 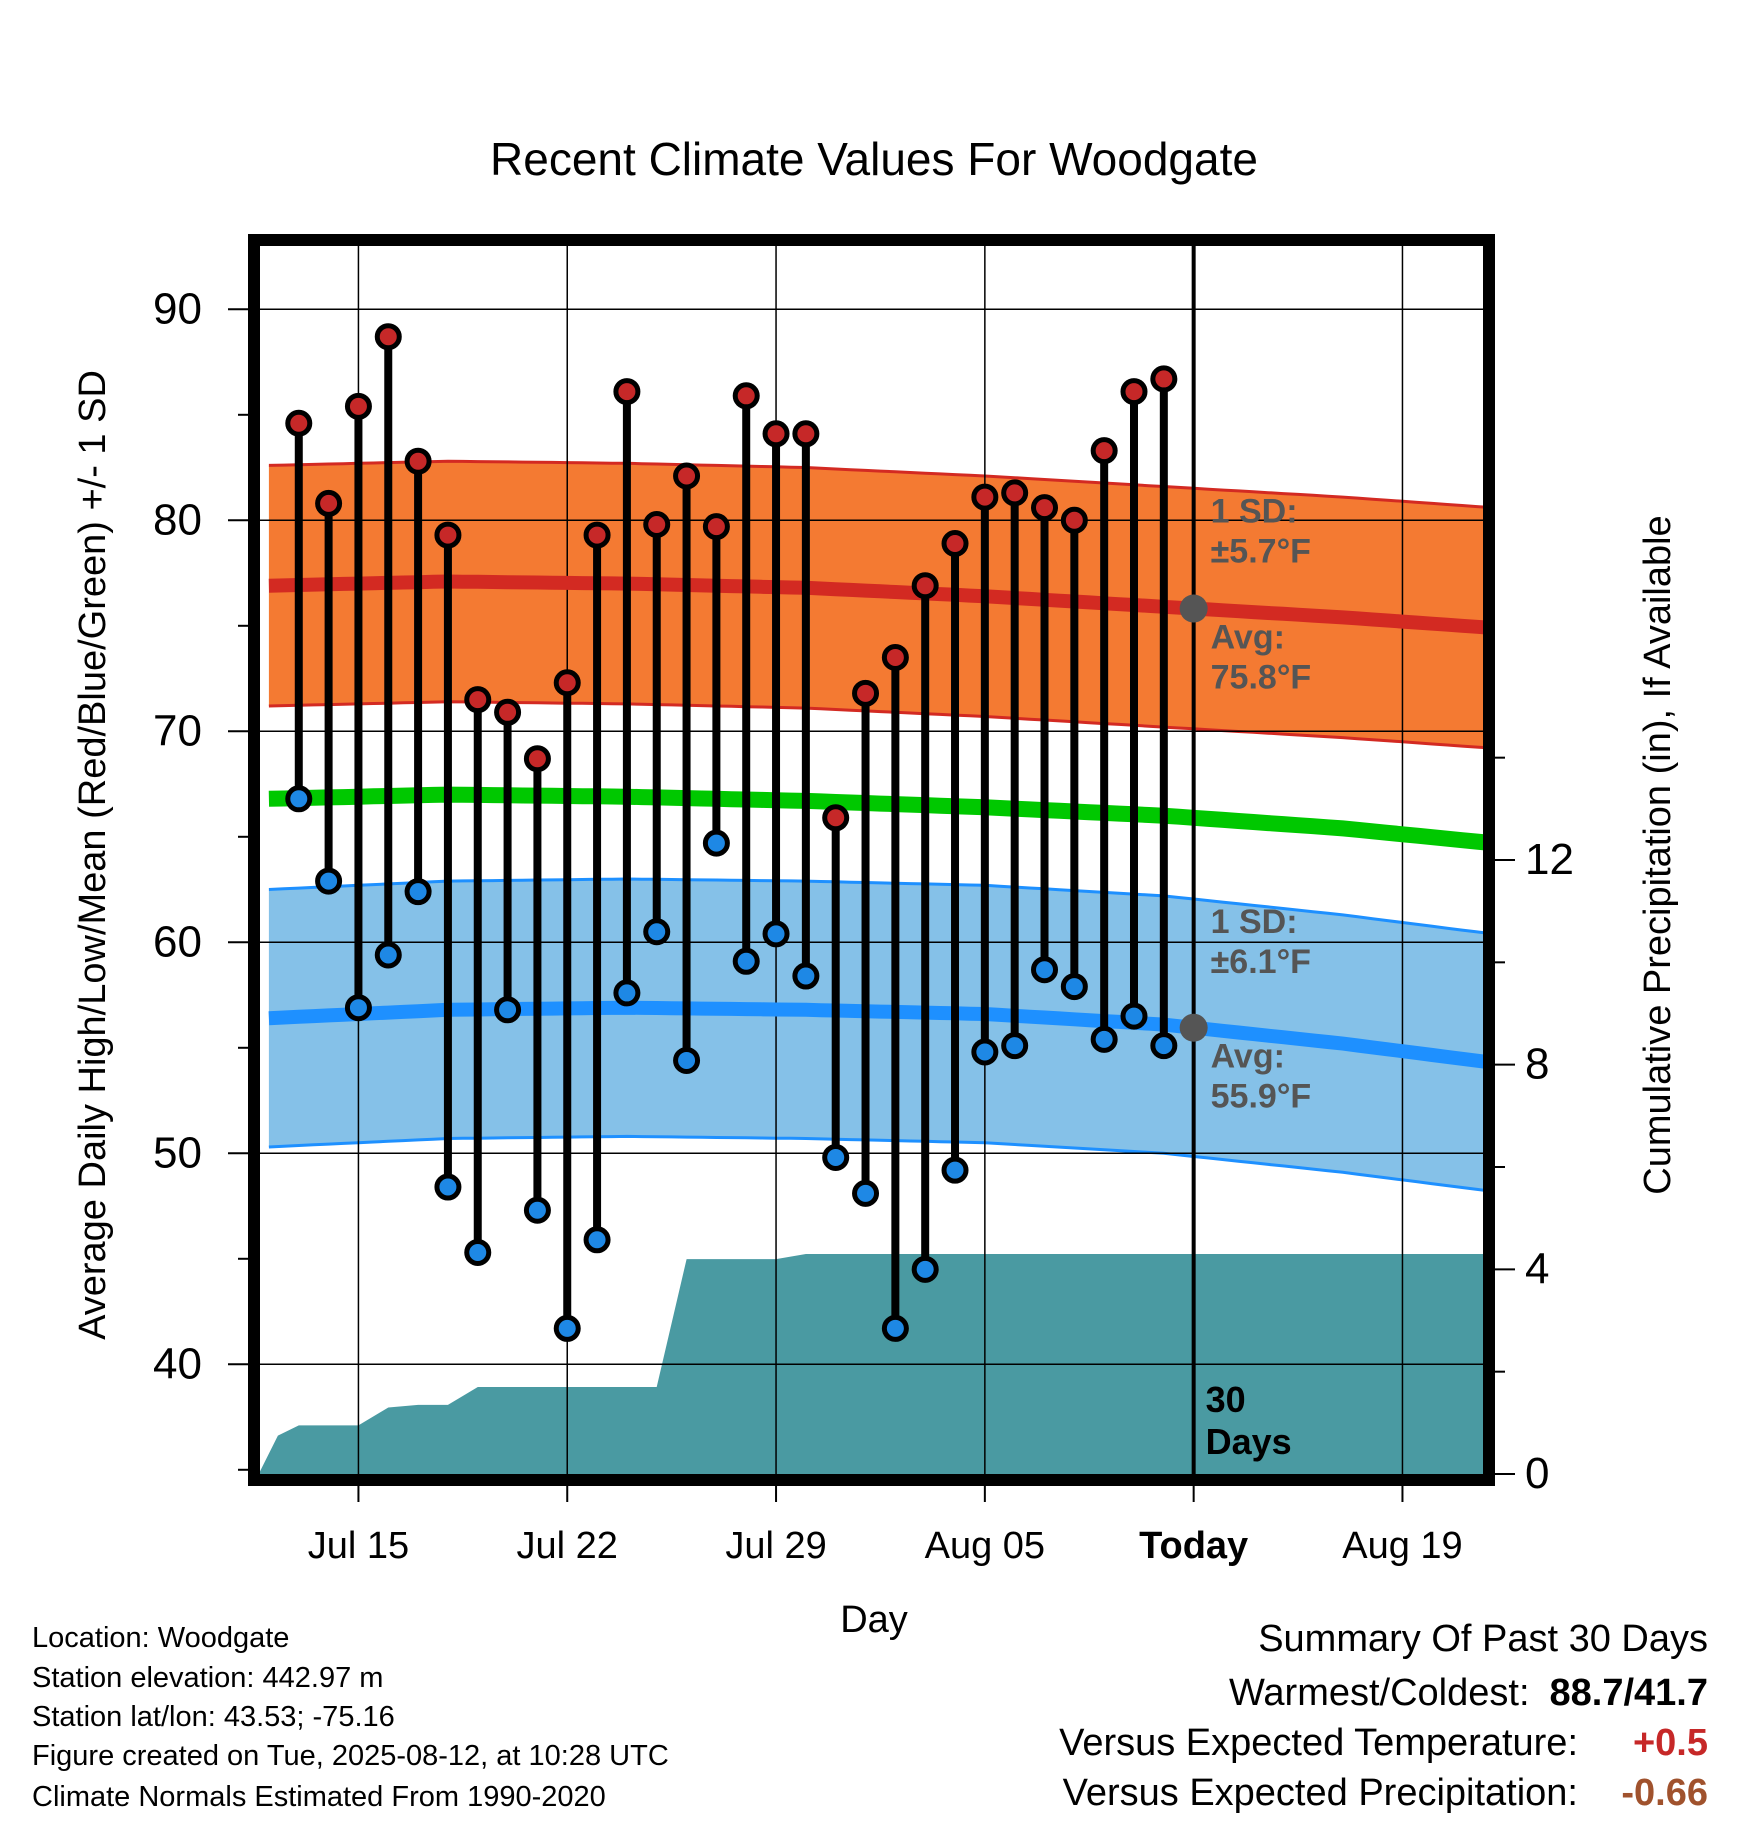 What do you see at coordinates (161, 1638) in the screenshot?
I see `footer-location: Location: Woodgate` at bounding box center [161, 1638].